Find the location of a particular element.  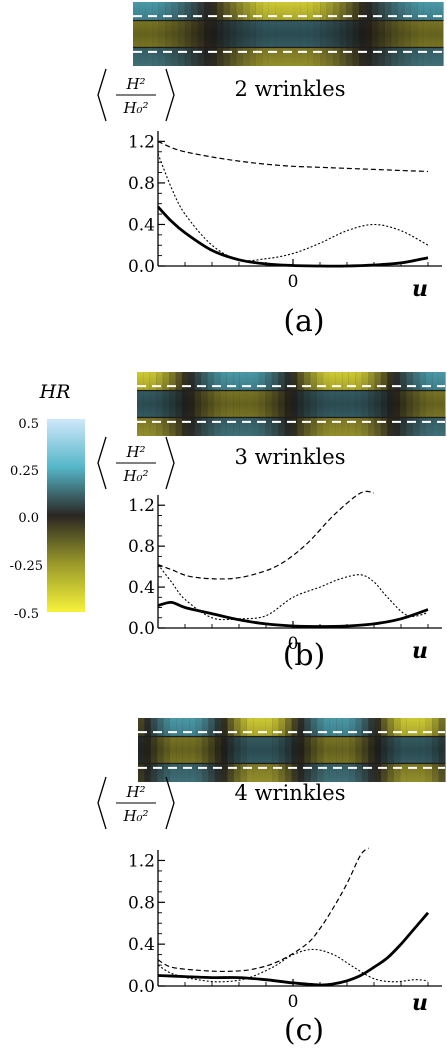

colorbar: HR 0.5 0.25 0.0 -0.25 -0.5 is located at coordinates (47, 501).